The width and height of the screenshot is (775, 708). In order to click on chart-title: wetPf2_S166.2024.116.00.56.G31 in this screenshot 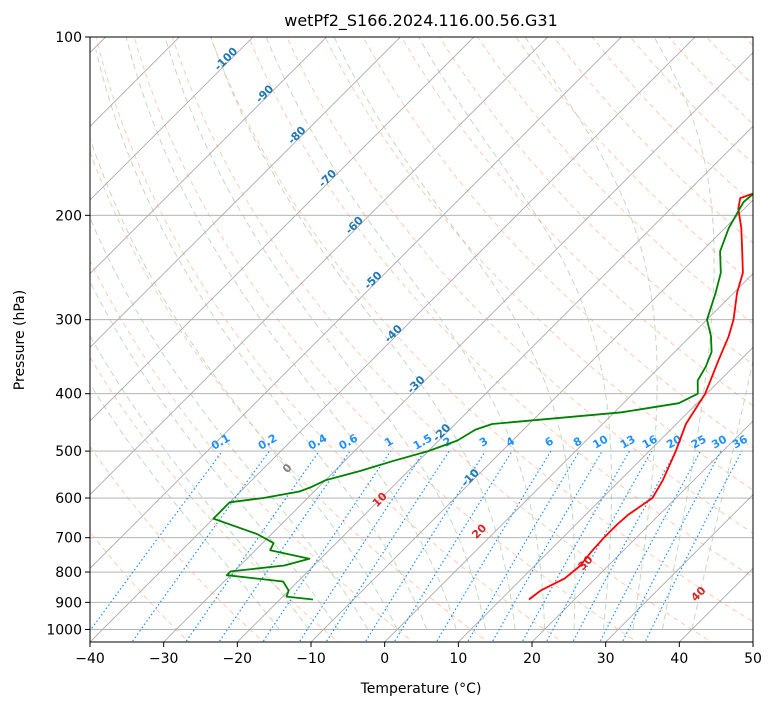, I will do `click(421, 21)`.